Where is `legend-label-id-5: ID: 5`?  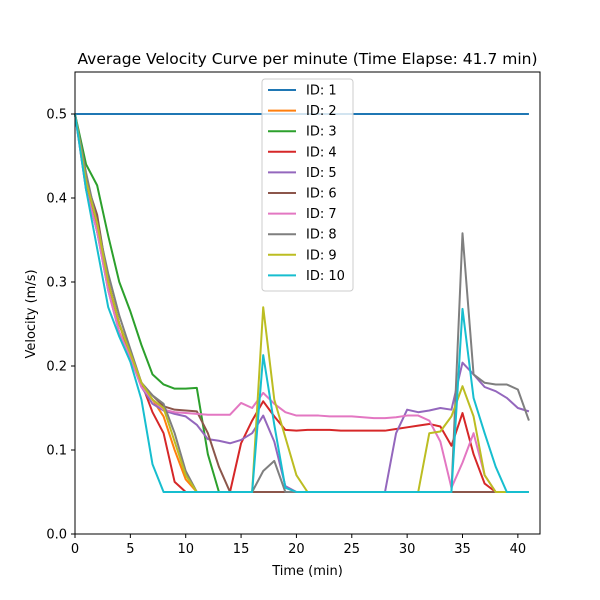
legend-label-id-5: ID: 5 is located at coordinates (321, 173).